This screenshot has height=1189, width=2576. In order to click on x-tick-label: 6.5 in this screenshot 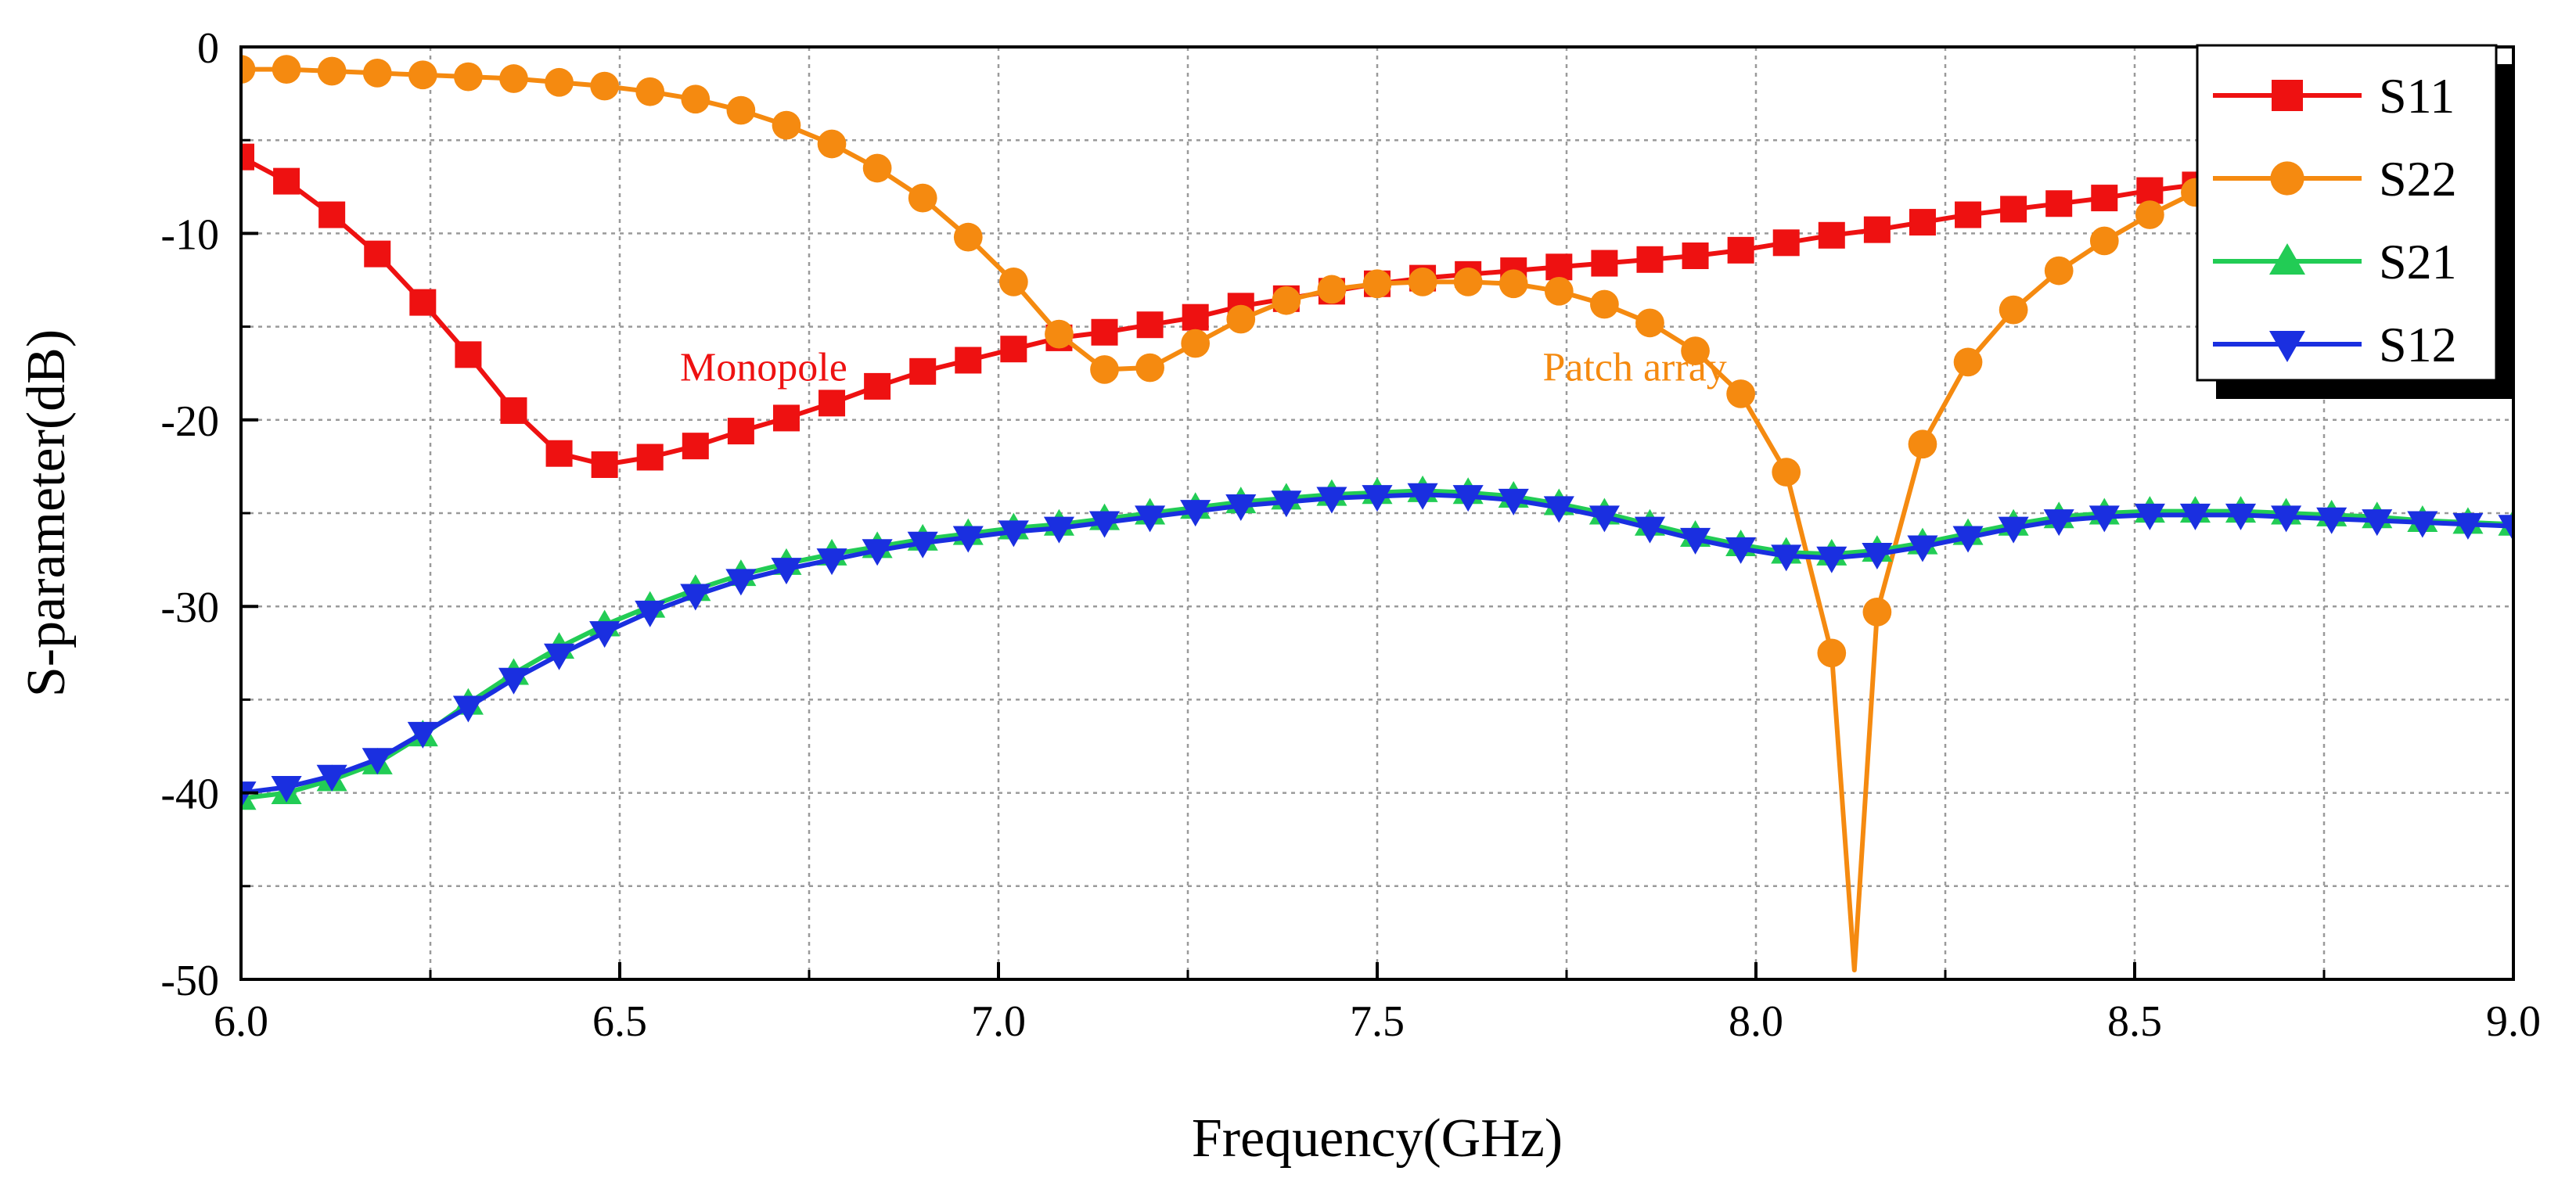, I will do `click(620, 1021)`.